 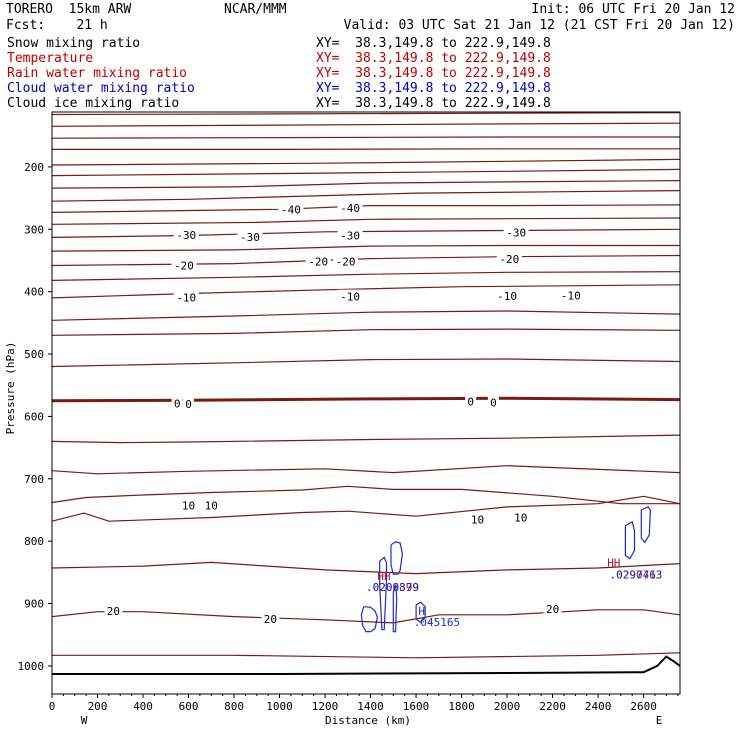 I want to click on forecast-hour: Fcst: 21 h, so click(x=57, y=25).